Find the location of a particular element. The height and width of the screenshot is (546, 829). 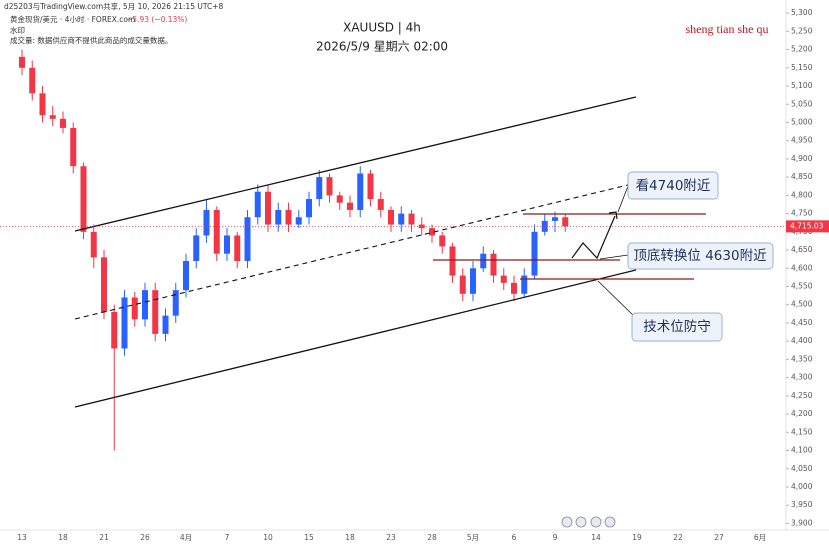

x-tick-label: 6 is located at coordinates (514, 537).